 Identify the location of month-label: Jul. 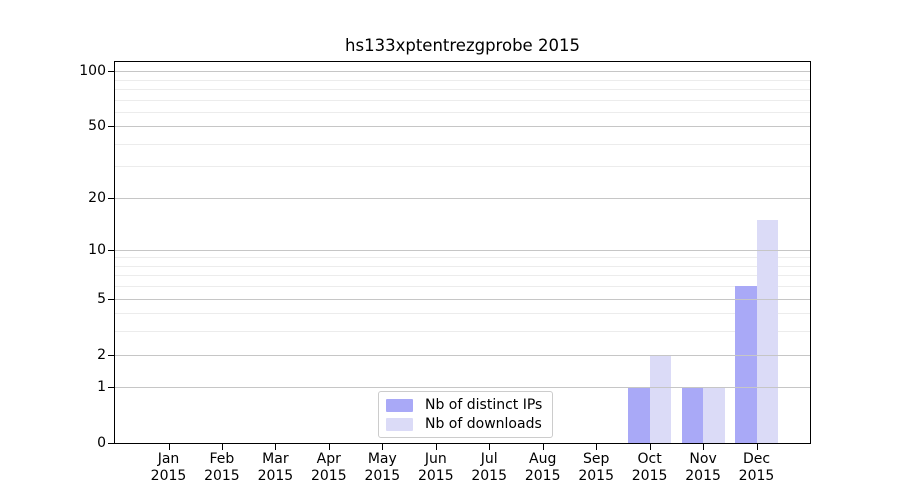
(489, 459).